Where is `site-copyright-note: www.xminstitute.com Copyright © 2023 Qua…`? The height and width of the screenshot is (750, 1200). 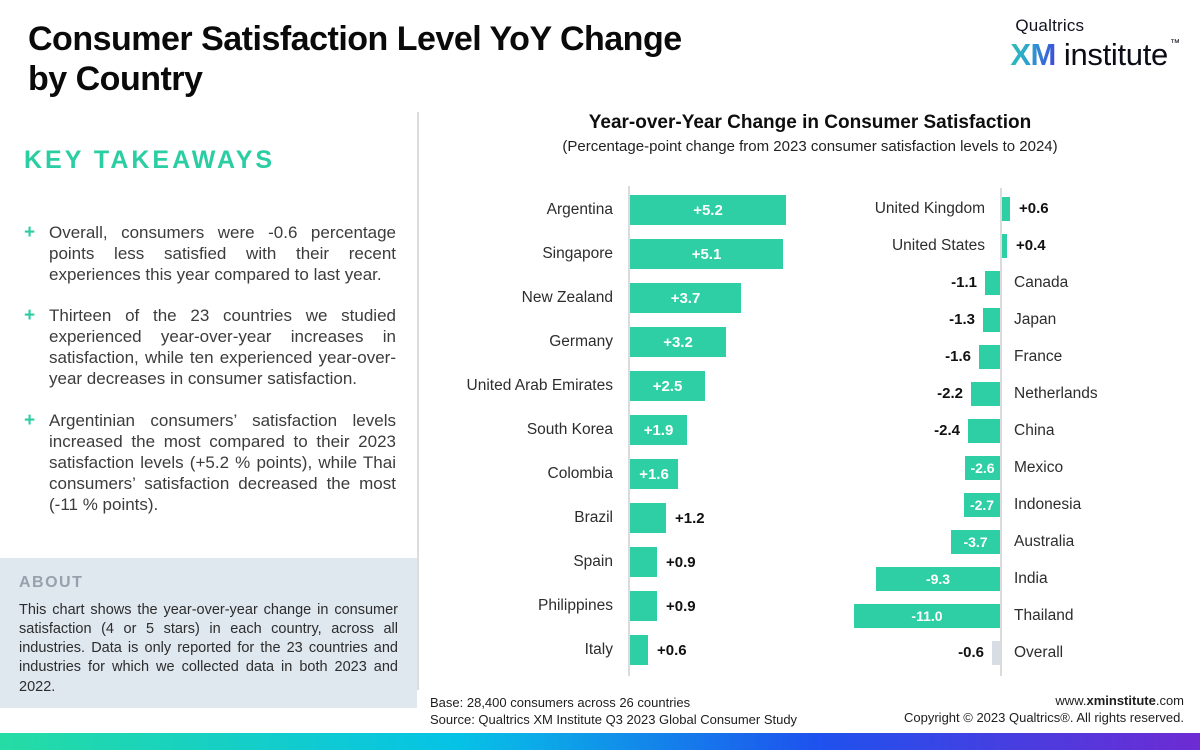 site-copyright-note: www.xminstitute.com Copyright © 2023 Qua… is located at coordinates (1044, 709).